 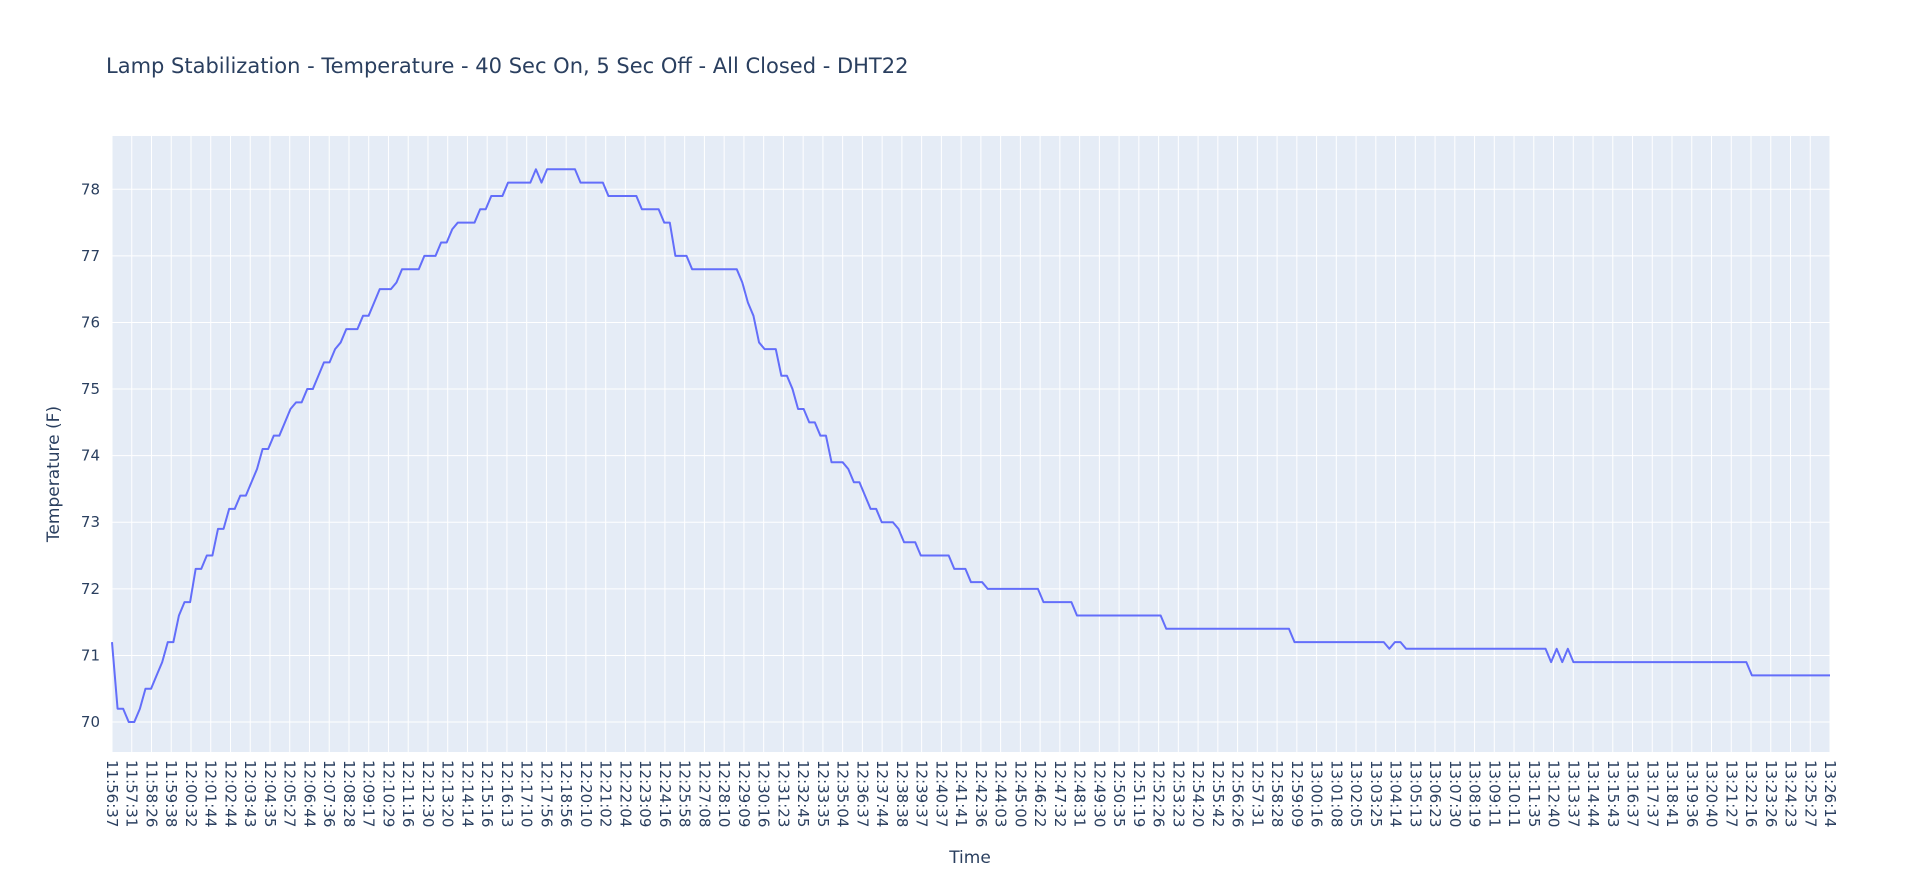 I want to click on x-tick-label: 12:15:16, so click(x=487, y=793).